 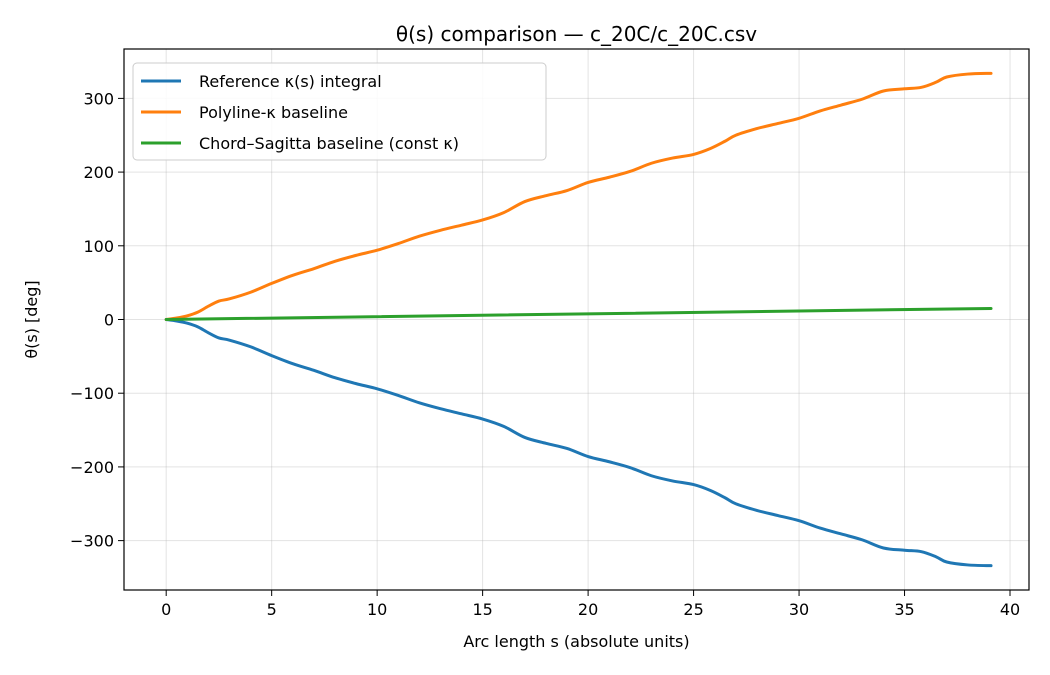 I want to click on y-tick-label: −200, so click(x=92, y=467).